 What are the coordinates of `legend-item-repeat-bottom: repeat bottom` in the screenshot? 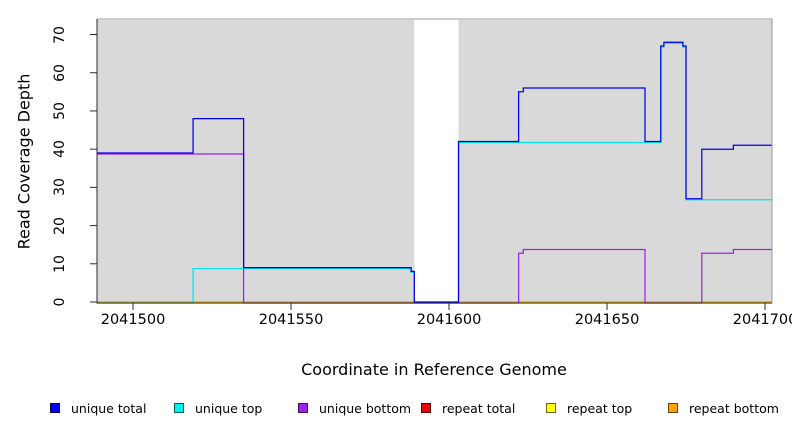 It's located at (723, 408).